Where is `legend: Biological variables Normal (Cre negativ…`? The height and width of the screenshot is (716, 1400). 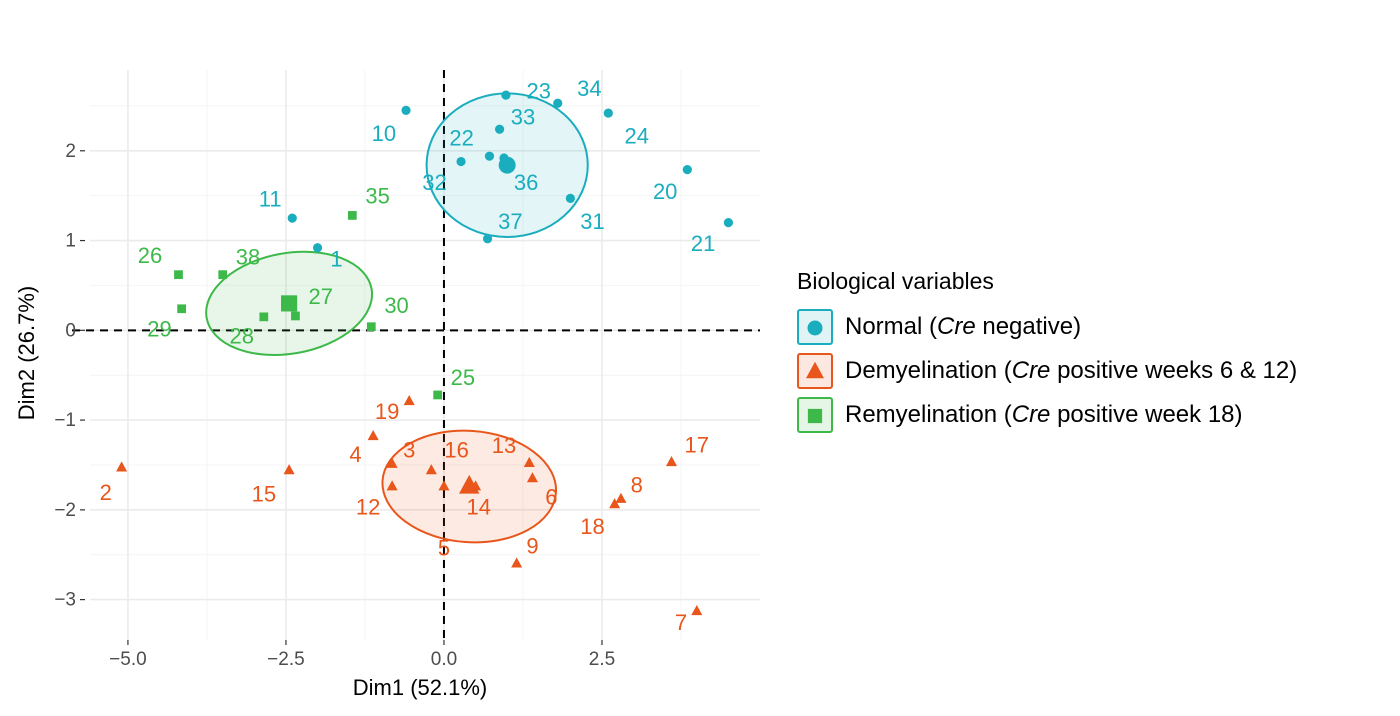
legend: Biological variables Normal (Cre negativ… is located at coordinates (1047, 352).